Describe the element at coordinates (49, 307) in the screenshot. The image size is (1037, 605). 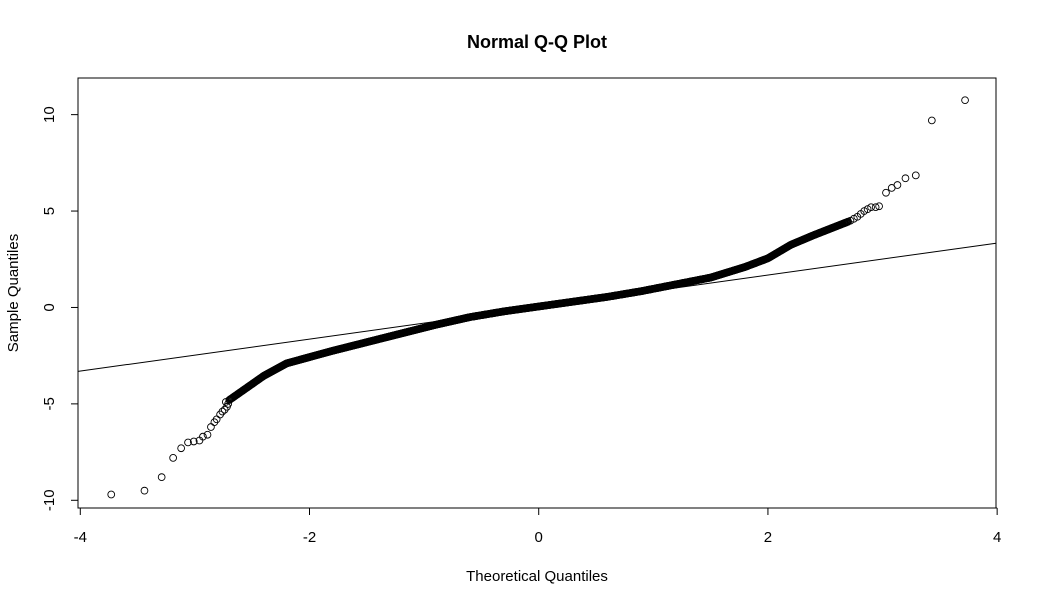
I see `y-tick-label: 0` at that location.